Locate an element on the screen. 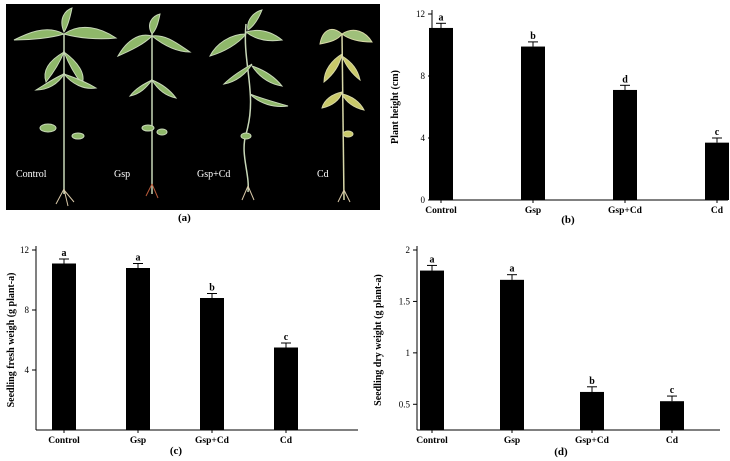 Image resolution: width=730 pixels, height=461 pixels. y-axis-label: Plant height (cm) is located at coordinates (395, 107).